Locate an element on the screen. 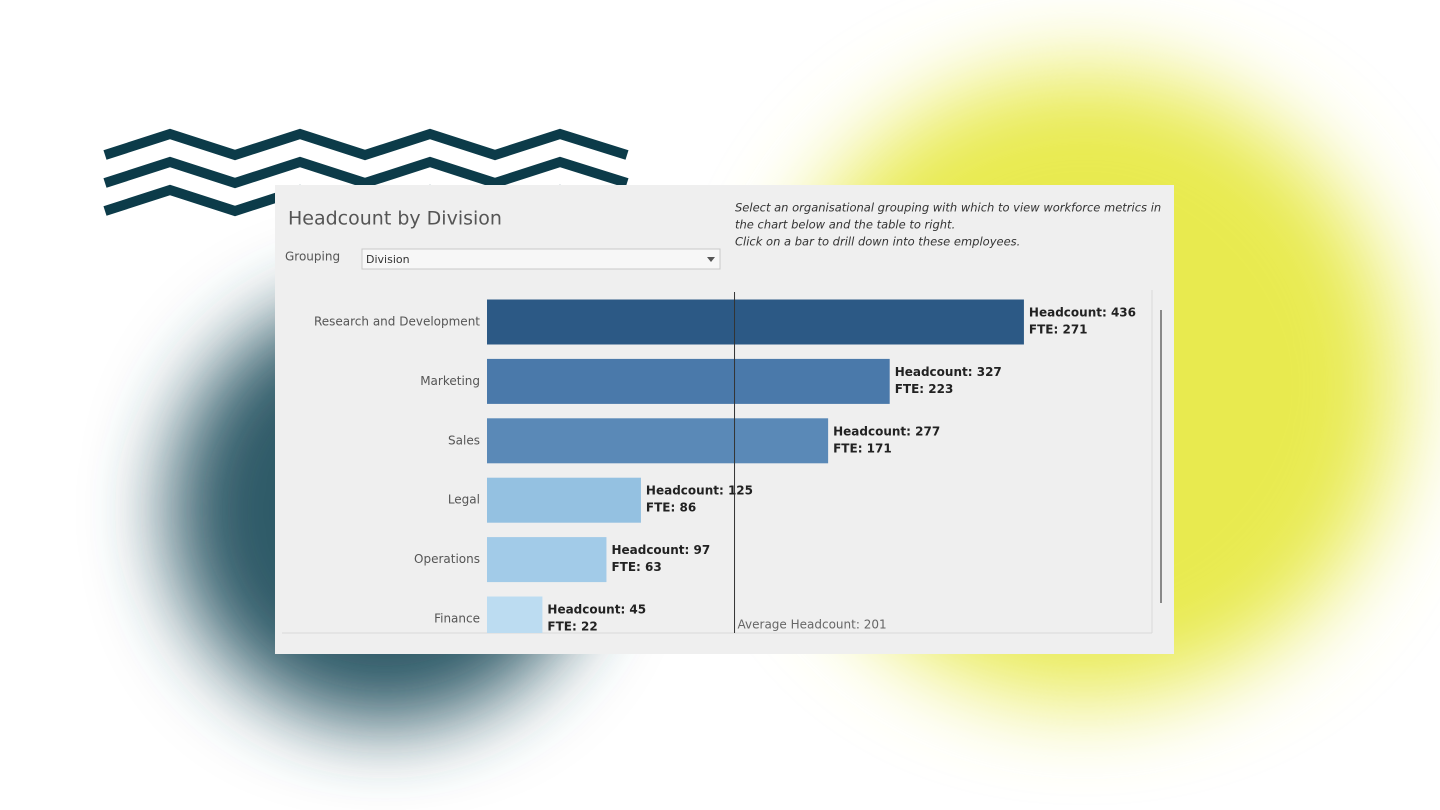 Image resolution: width=1440 pixels, height=810 pixels. dropdown-arrow is located at coordinates (711, 259).